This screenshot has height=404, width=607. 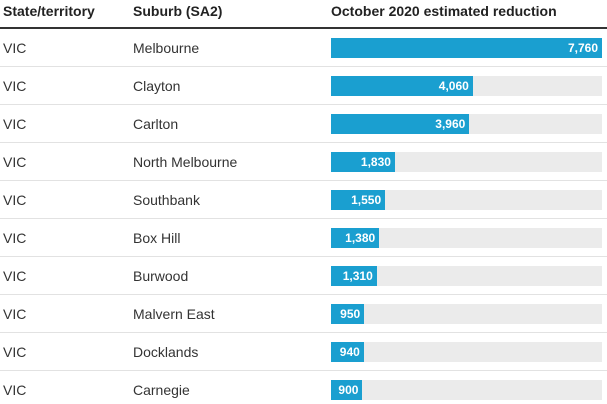 I want to click on suburb-cell: Box Hill, so click(x=157, y=238).